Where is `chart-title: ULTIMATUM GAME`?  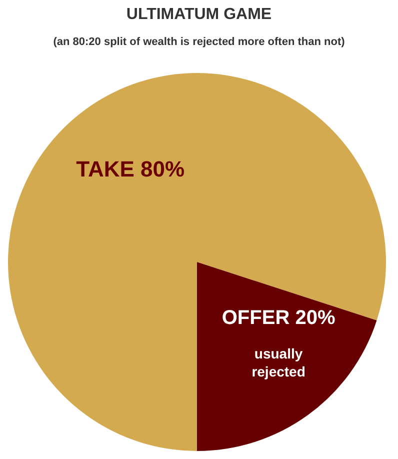
chart-title: ULTIMATUM GAME is located at coordinates (199, 15).